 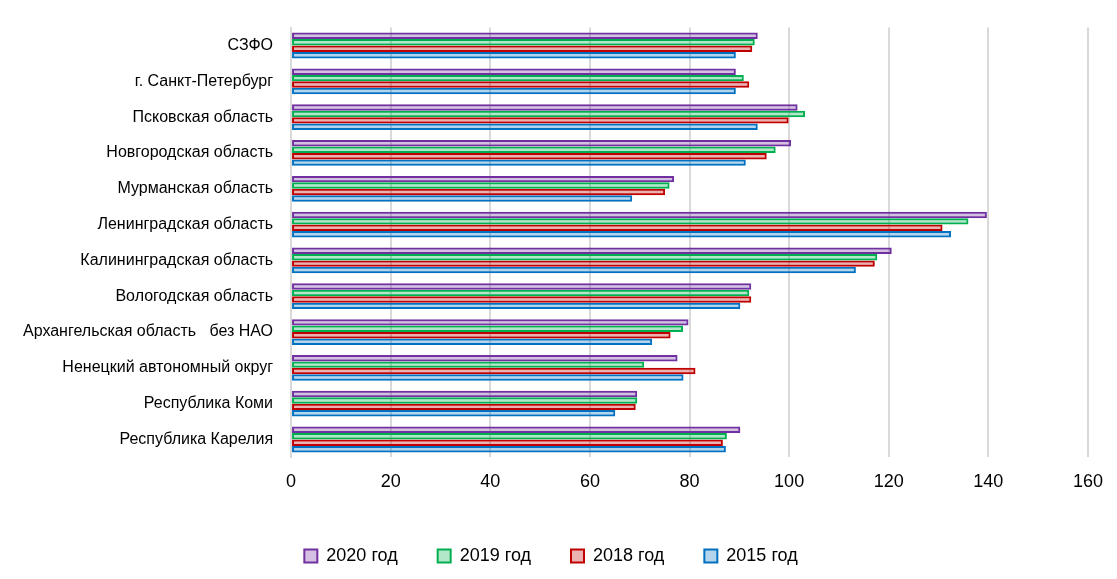 What do you see at coordinates (185, 223) in the screenshot?
I see `y-tick-label: Ленинградская область` at bounding box center [185, 223].